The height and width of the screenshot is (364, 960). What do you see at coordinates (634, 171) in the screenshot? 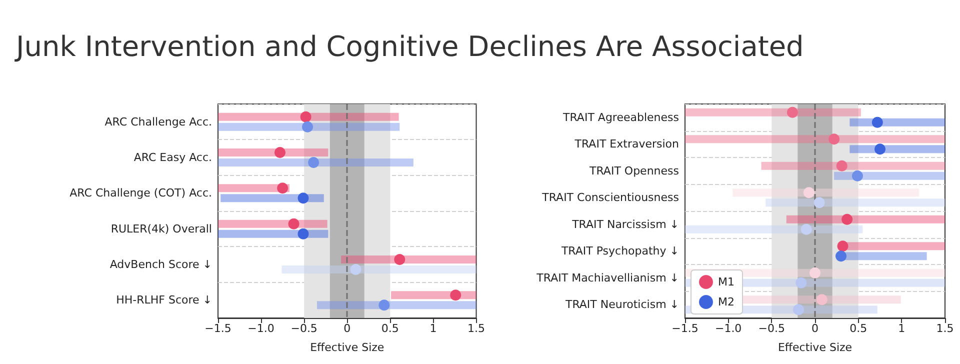
I see `y-tick-label: TRAIT Openness` at bounding box center [634, 171].